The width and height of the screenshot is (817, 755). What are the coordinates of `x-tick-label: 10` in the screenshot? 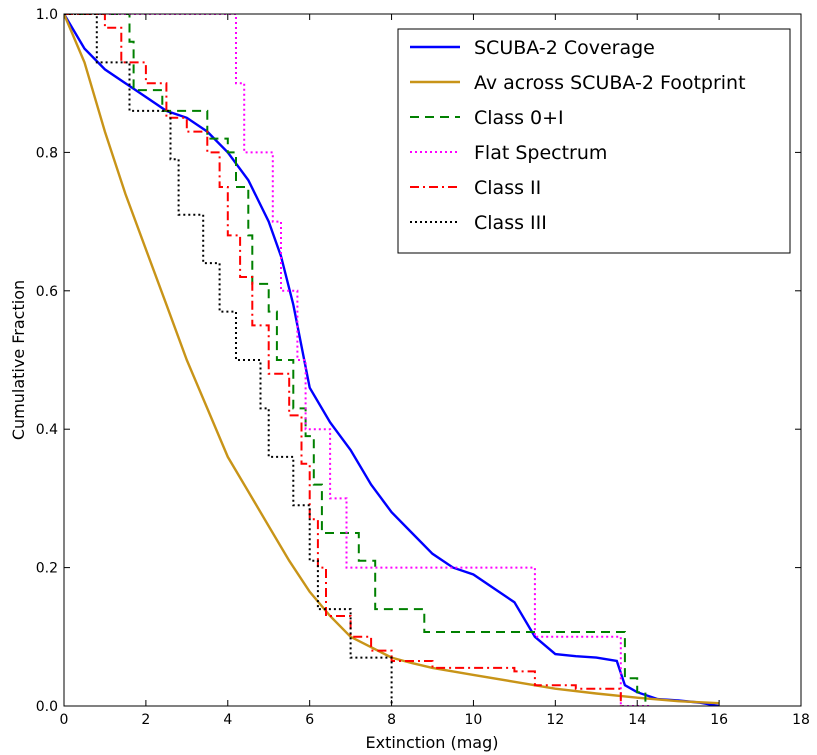 It's located at (474, 720).